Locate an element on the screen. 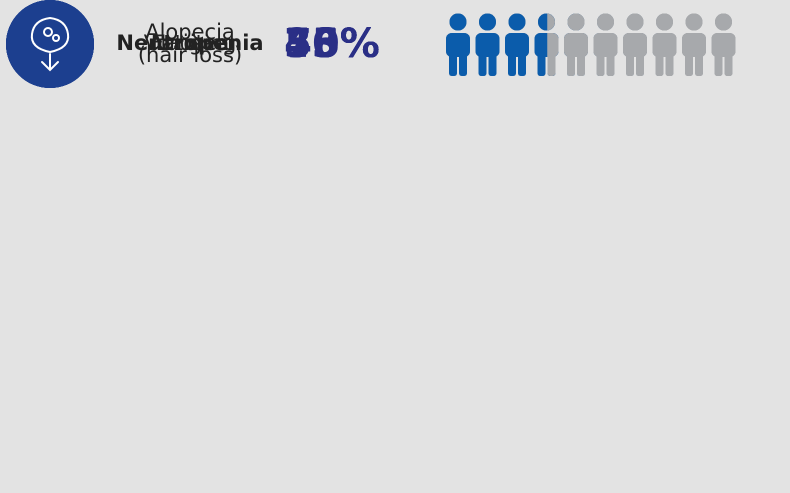 The width and height of the screenshot is (790, 493). category-label: Vomiting is located at coordinates (190, 43).